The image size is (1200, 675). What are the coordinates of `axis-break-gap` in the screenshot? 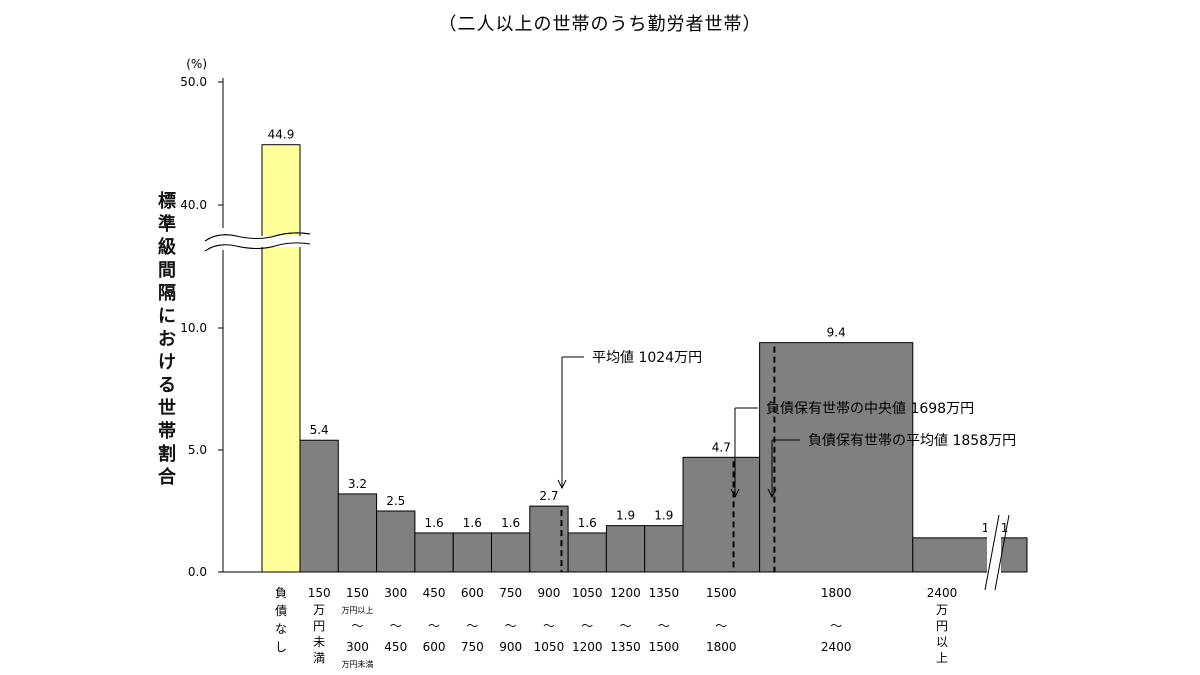 It's located at (267, 241).